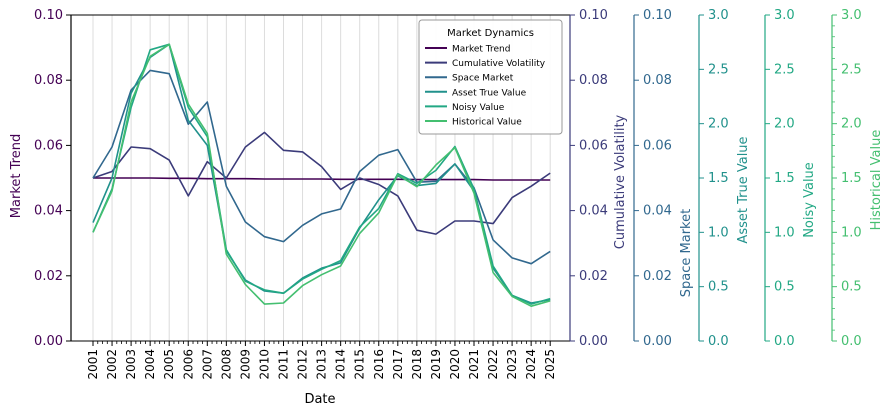 The image size is (893, 416). Describe the element at coordinates (550, 364) in the screenshot. I see `x-tick-label: 2025` at that location.